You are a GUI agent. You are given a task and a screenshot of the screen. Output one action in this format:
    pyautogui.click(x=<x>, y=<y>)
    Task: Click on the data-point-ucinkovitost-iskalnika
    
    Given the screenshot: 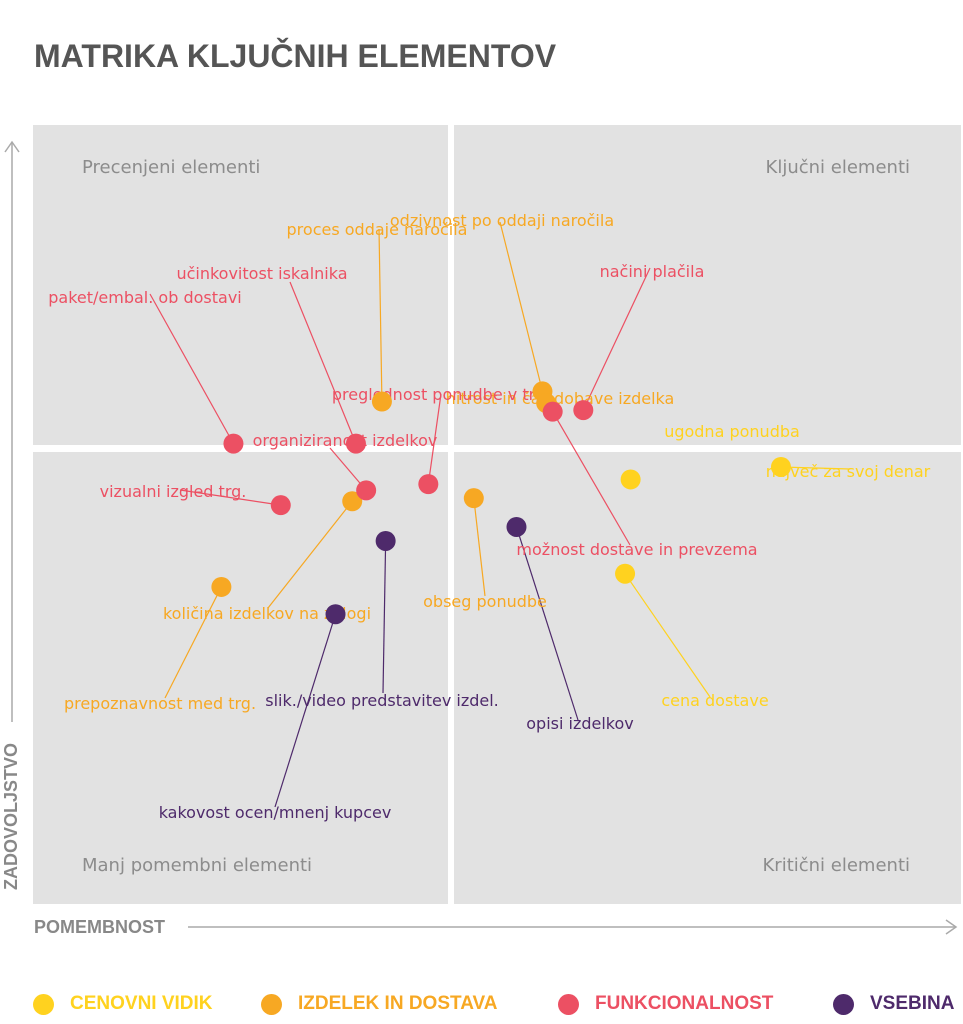 What is the action you would take?
    pyautogui.click(x=355, y=443)
    